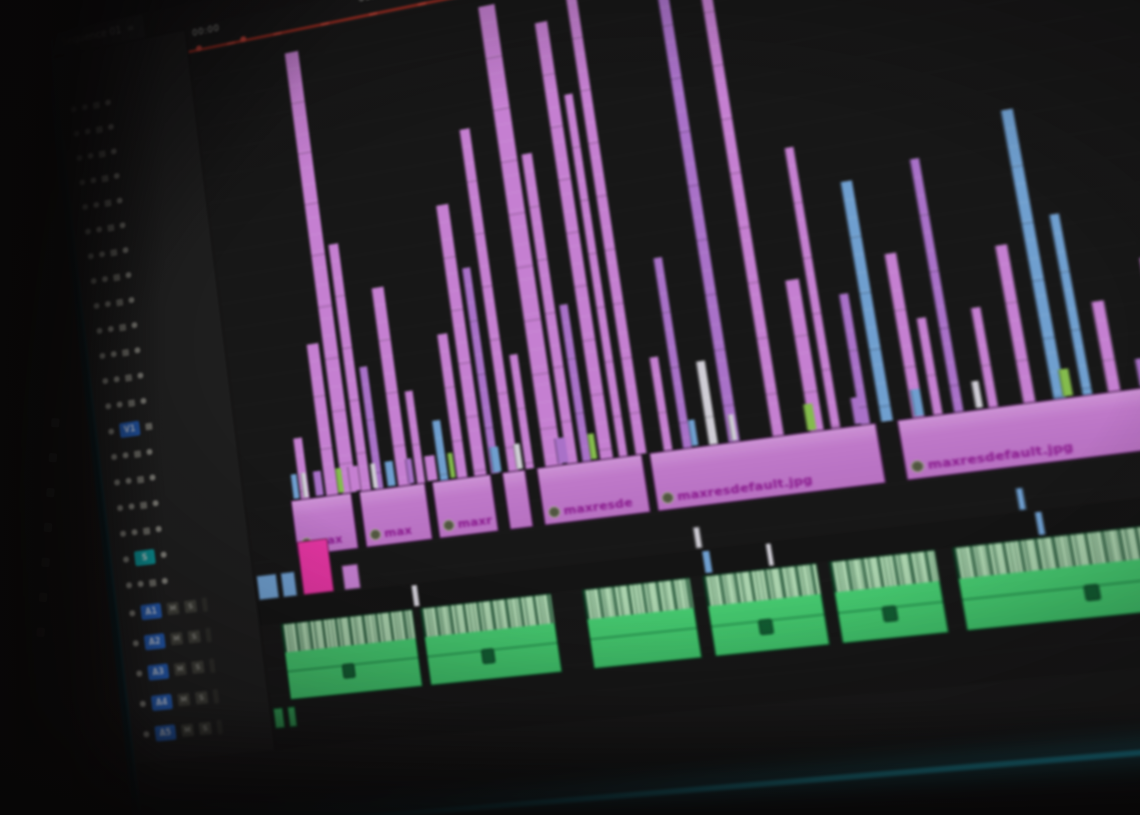 Image resolution: width=1140 pixels, height=815 pixels. Describe the element at coordinates (643, 633) in the screenshot. I see `audio-gain-line` at that location.